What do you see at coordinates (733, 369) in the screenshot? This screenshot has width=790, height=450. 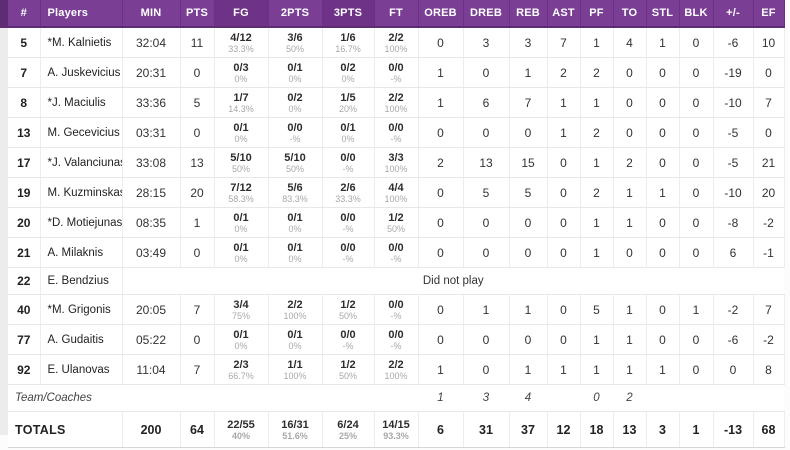 I see `stat-pm: 0` at bounding box center [733, 369].